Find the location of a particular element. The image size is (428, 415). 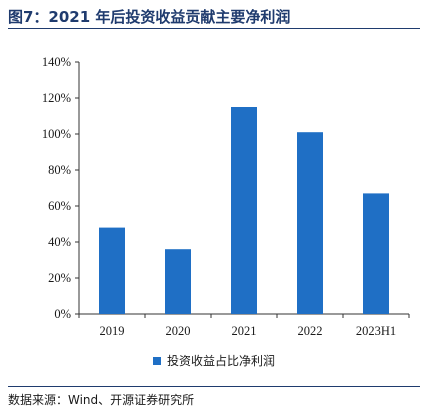

bar-2021 is located at coordinates (244, 210).